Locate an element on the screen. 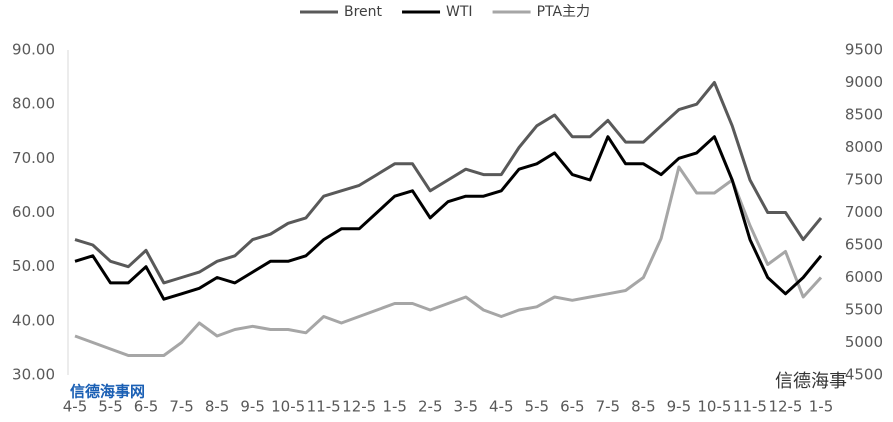 Image resolution: width=893 pixels, height=422 pixels. watermark: 信德海事 is located at coordinates (811, 381).